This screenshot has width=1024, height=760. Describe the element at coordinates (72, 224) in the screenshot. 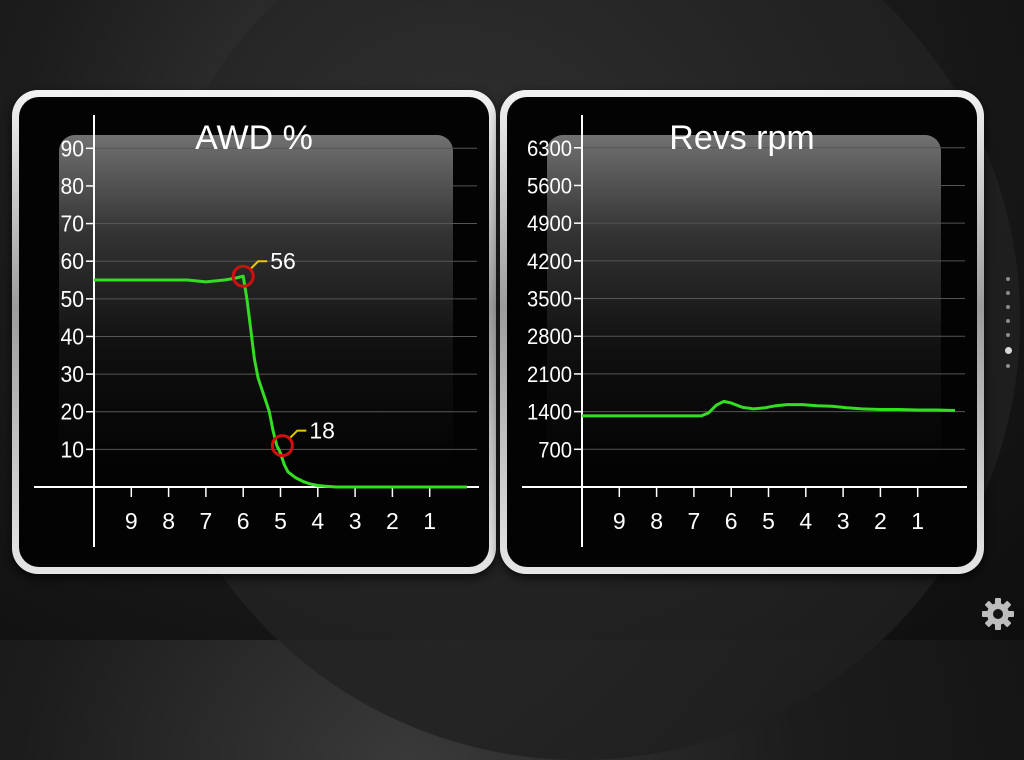

I see `y-tick-label: 70` at that location.